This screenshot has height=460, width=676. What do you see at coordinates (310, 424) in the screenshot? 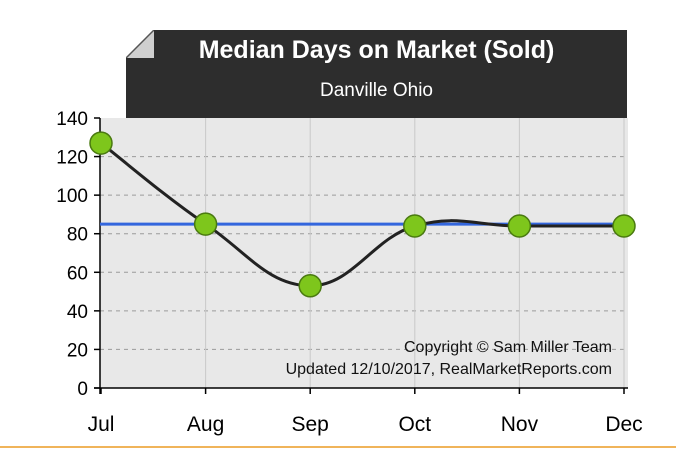
I see `x-tick-label: Sep` at bounding box center [310, 424].